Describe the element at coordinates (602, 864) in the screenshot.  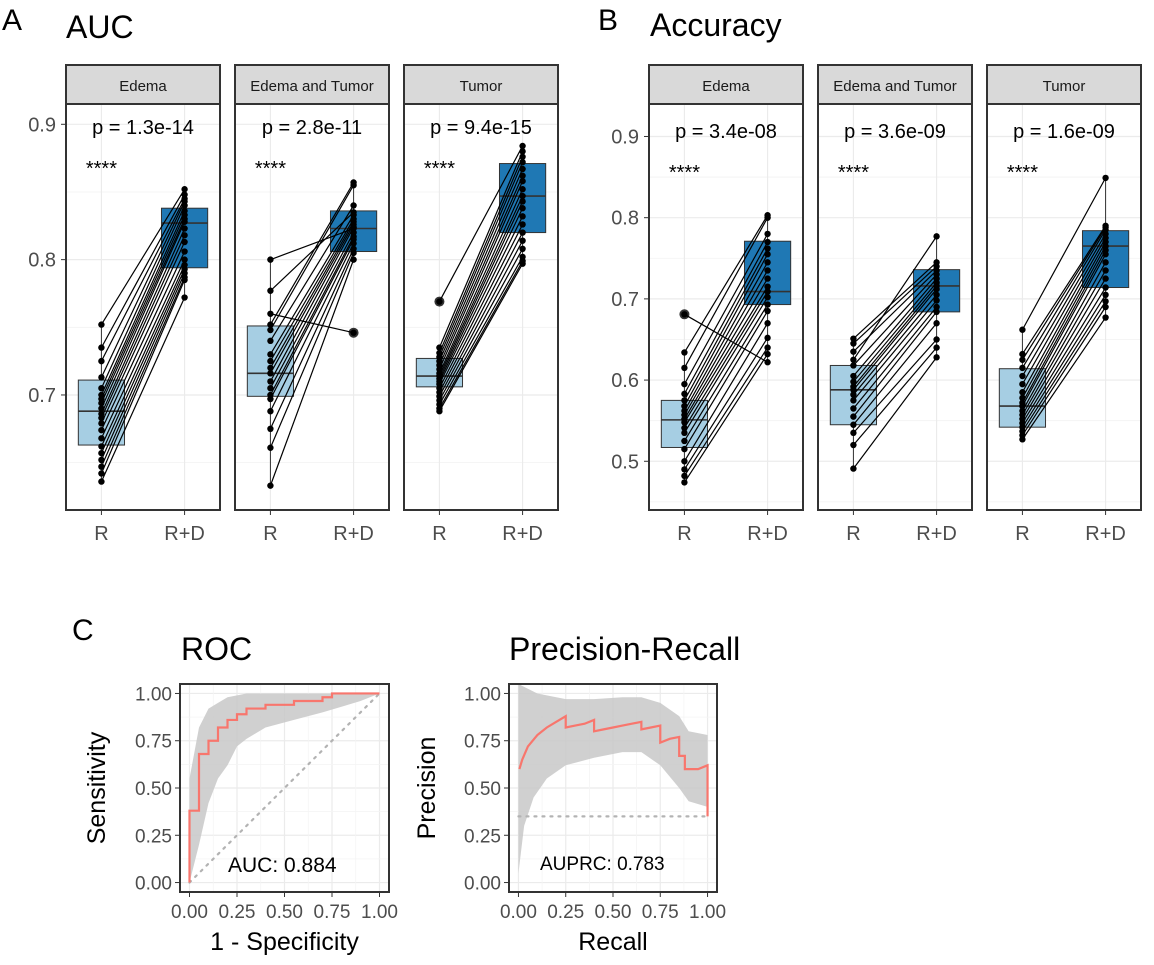
I see `metric-annotation: AUPRC: 0.783` at that location.